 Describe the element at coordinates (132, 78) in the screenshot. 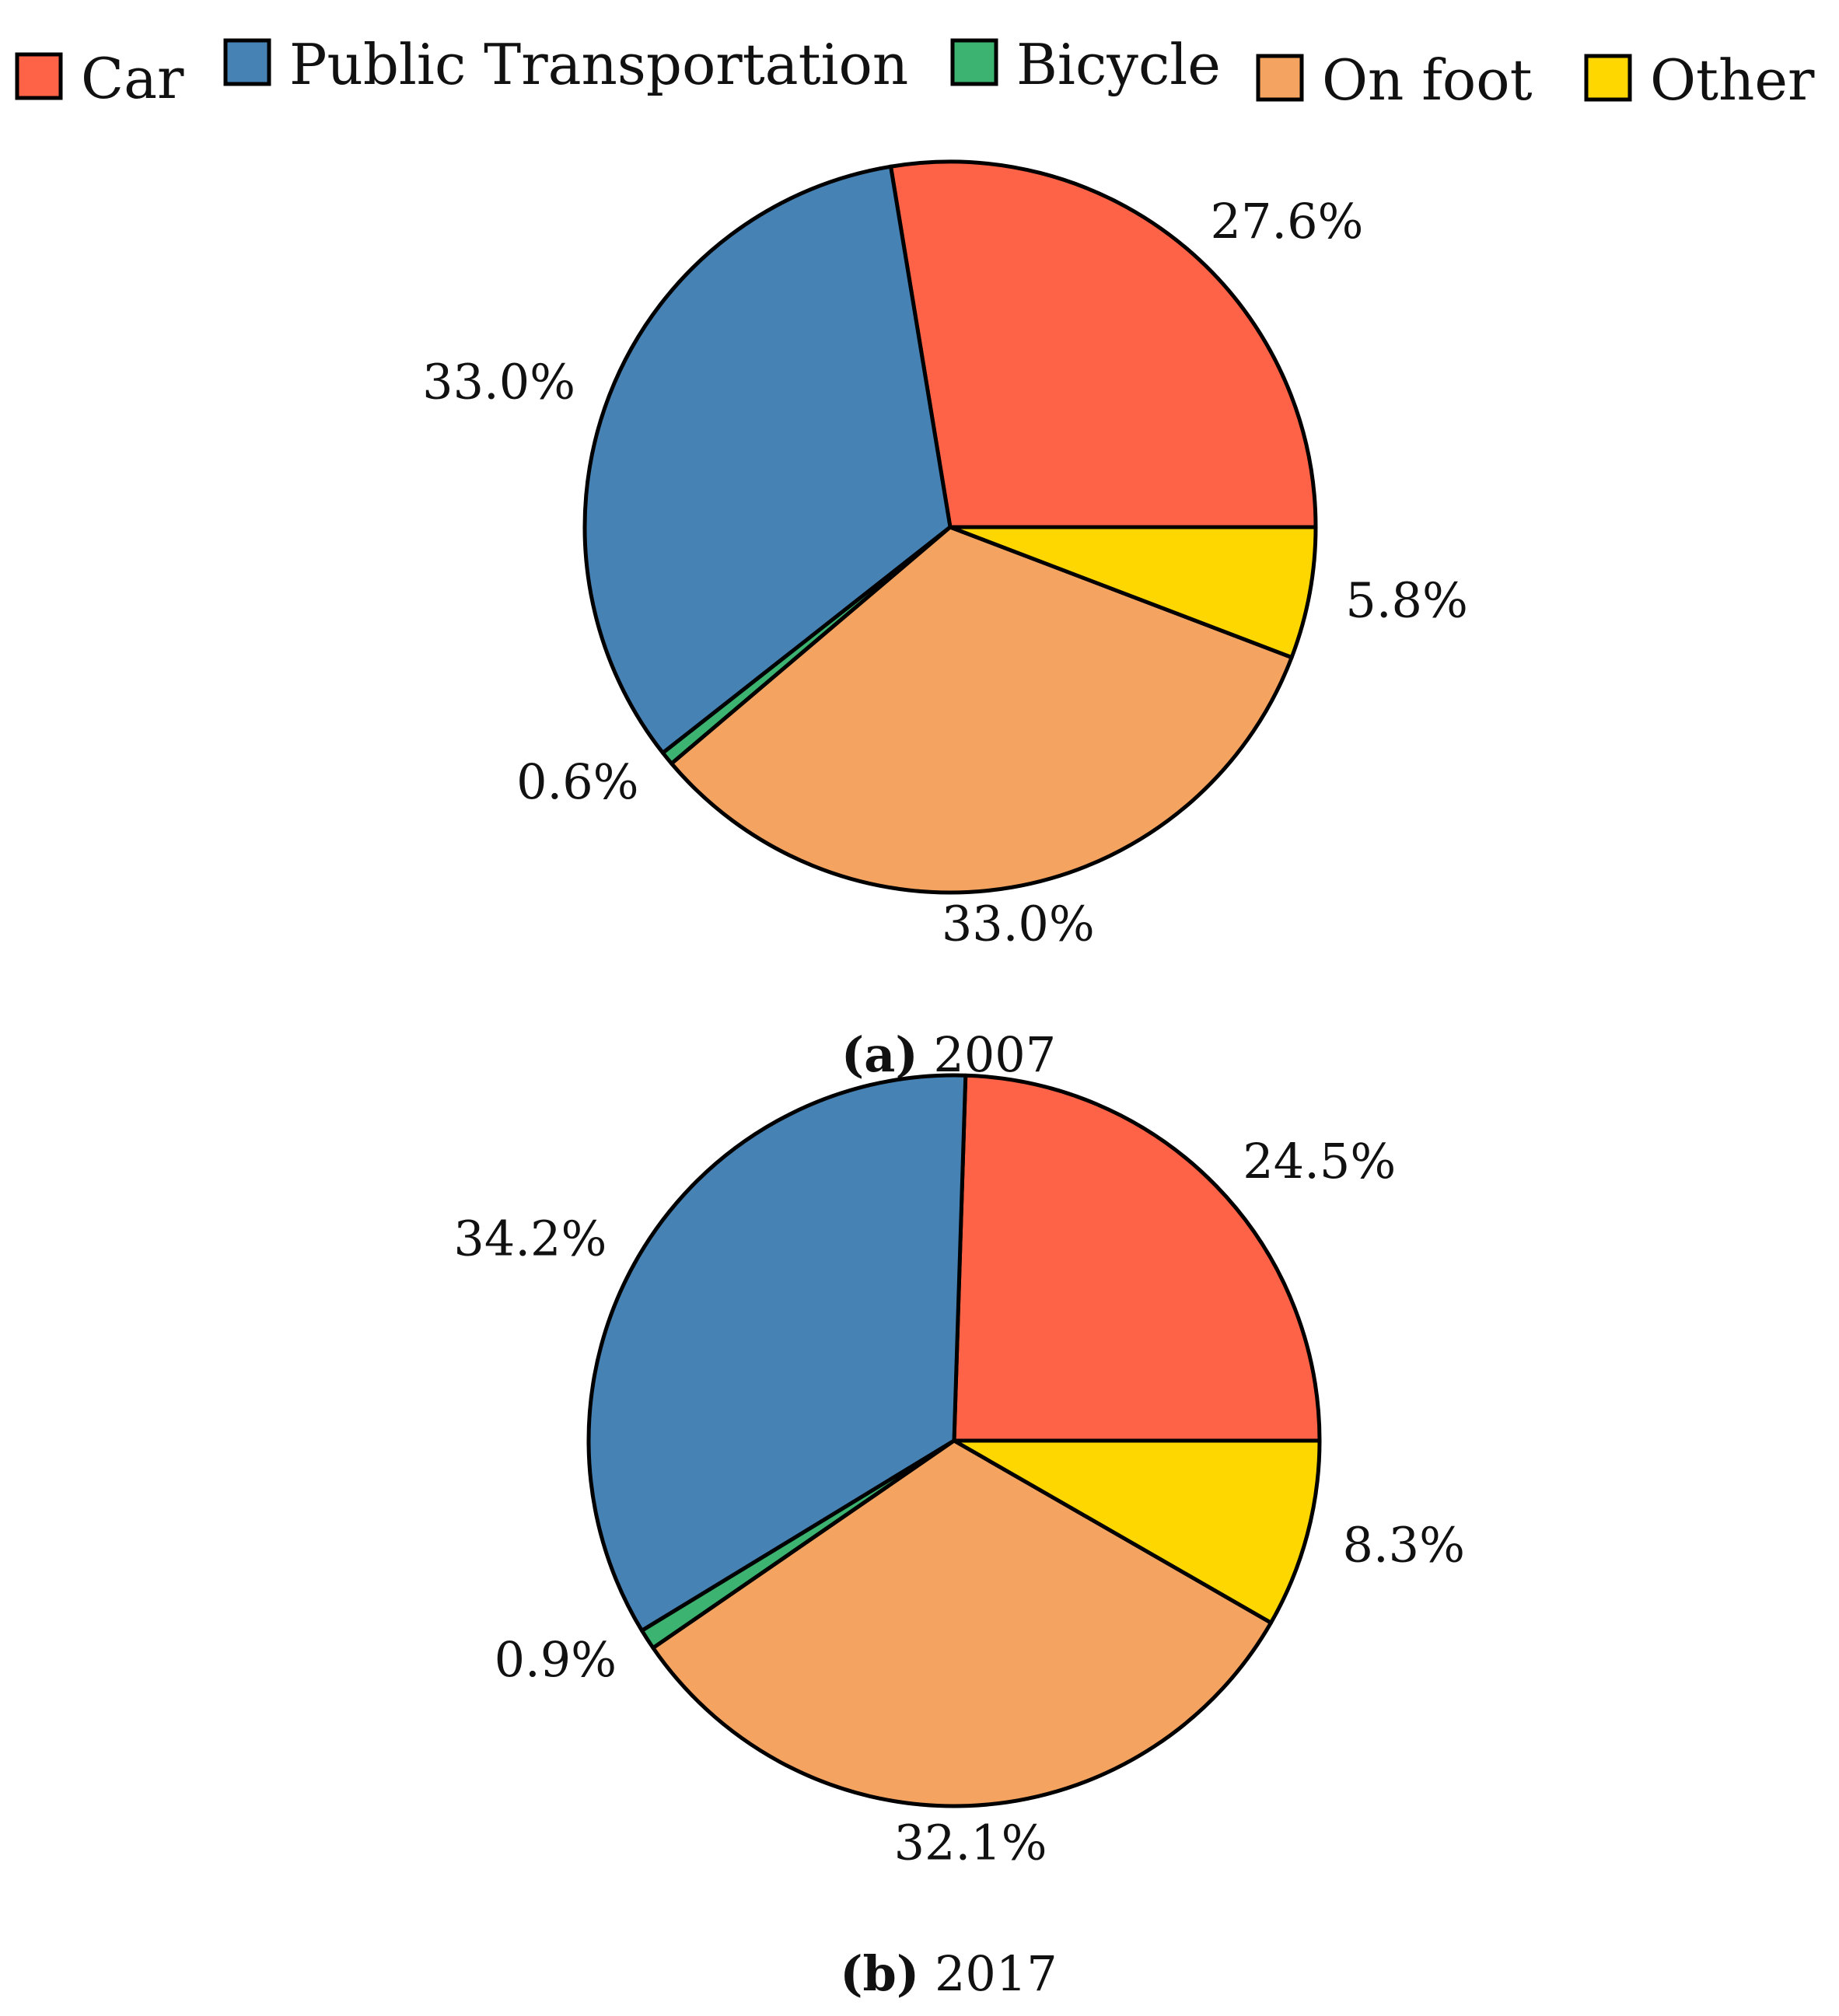

I see `legend-label-car: Car` at that location.